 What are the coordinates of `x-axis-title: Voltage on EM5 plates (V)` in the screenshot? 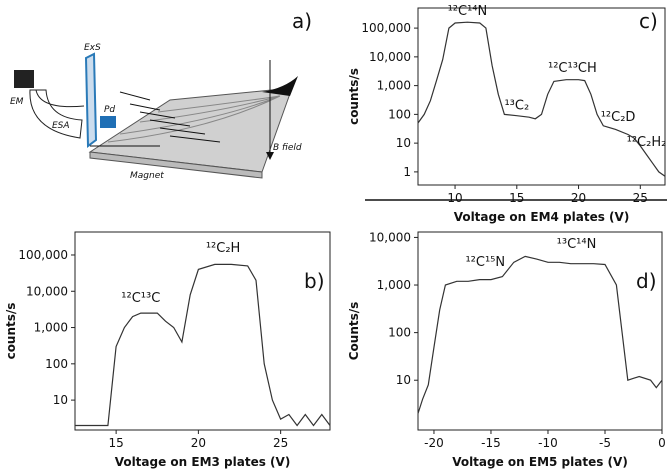 It's located at (540, 462).